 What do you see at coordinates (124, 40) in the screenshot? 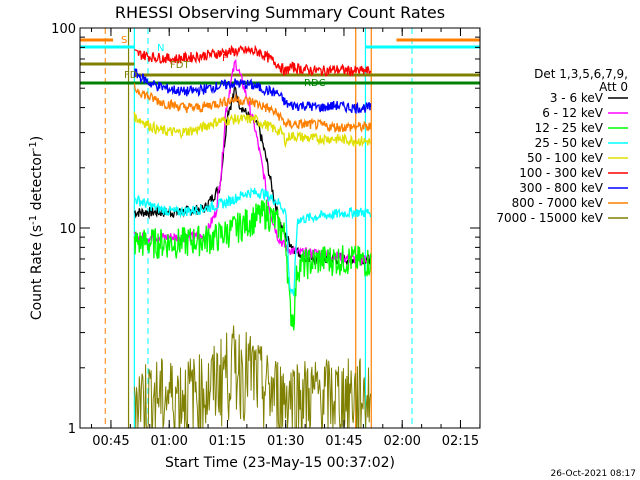
I see `annotation-label-s: S` at bounding box center [124, 40].